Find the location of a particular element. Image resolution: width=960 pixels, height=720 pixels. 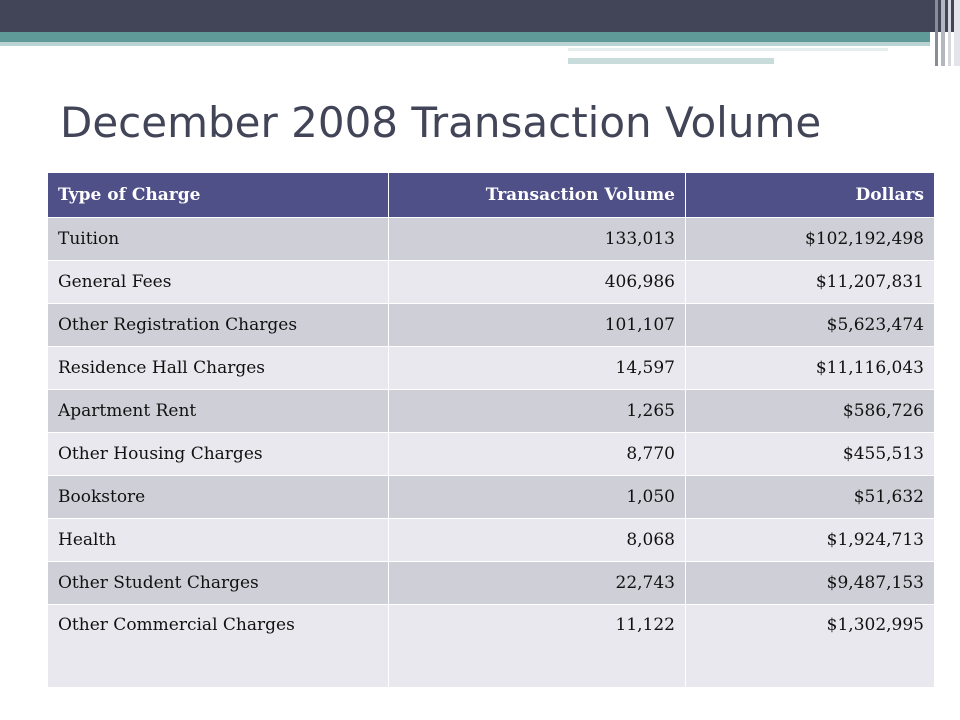

table-row: Tuition 133,013 $102,192,498 is located at coordinates (491, 239).